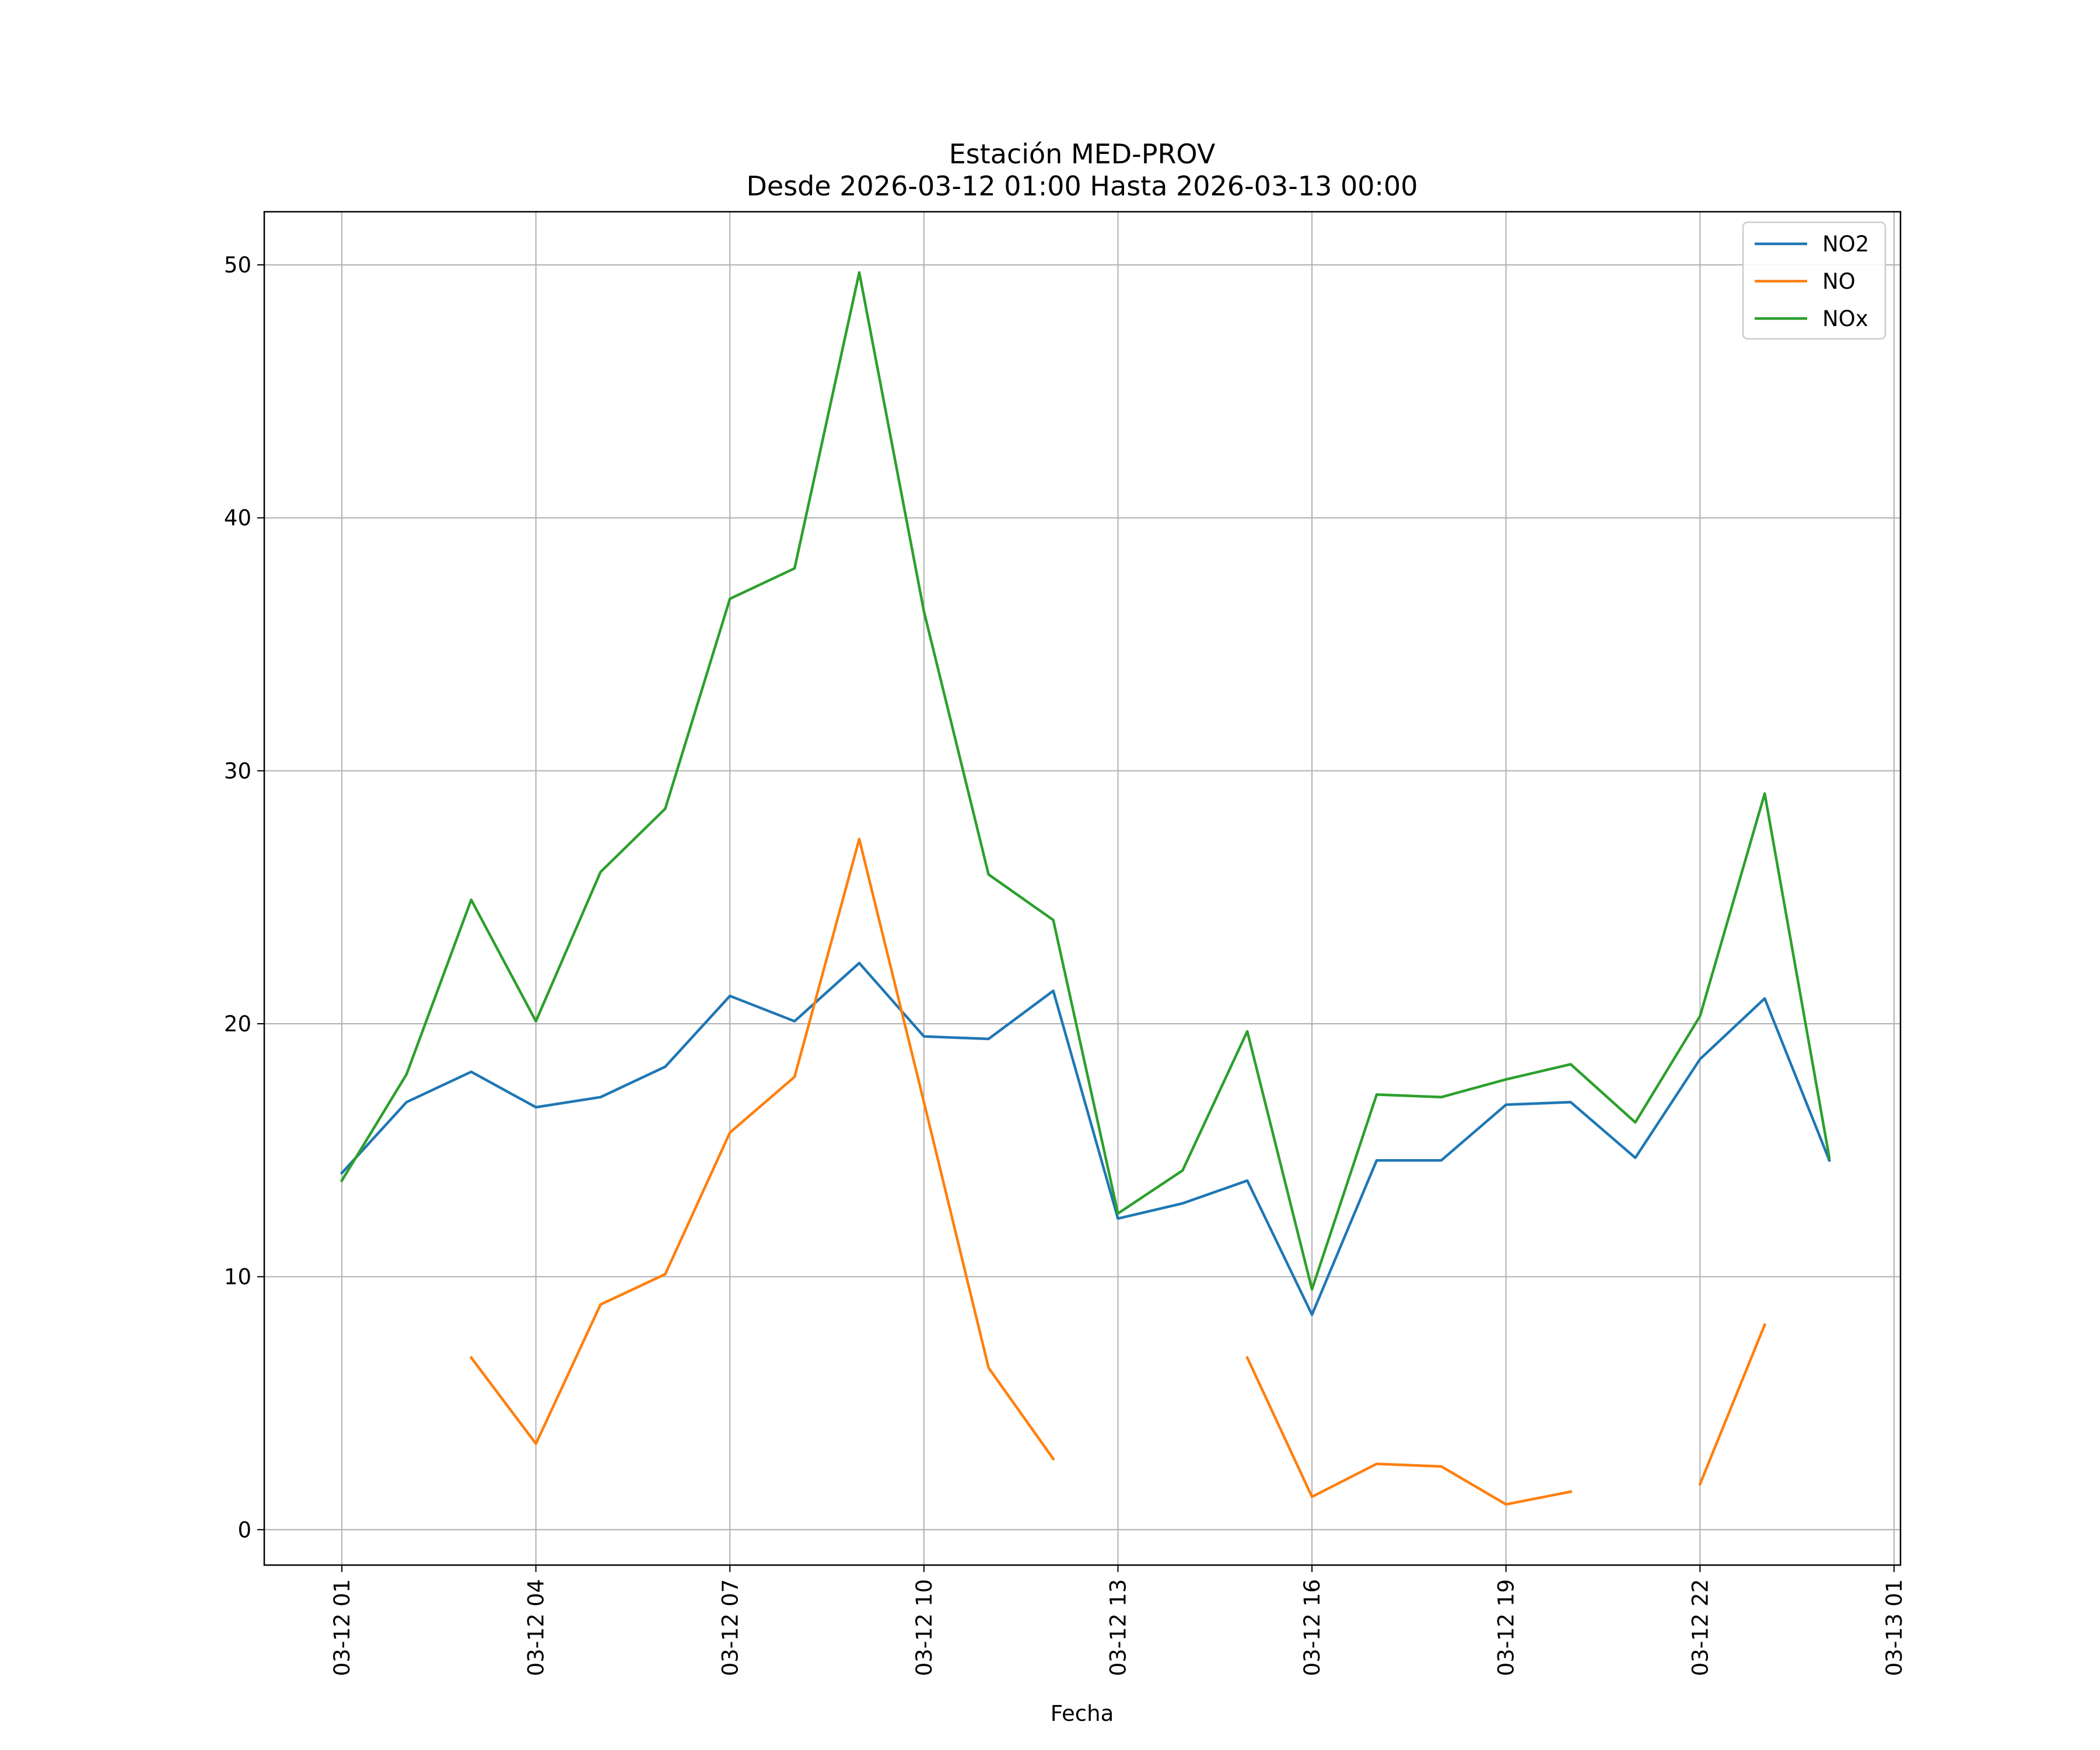 The height and width of the screenshot is (1750, 2100). I want to click on y-tick-label: 0, so click(244, 1529).